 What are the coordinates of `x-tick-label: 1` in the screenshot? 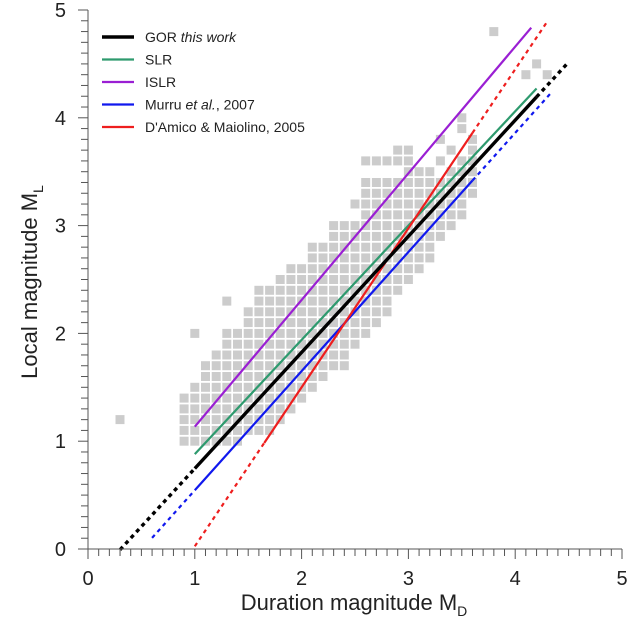 It's located at (194, 579).